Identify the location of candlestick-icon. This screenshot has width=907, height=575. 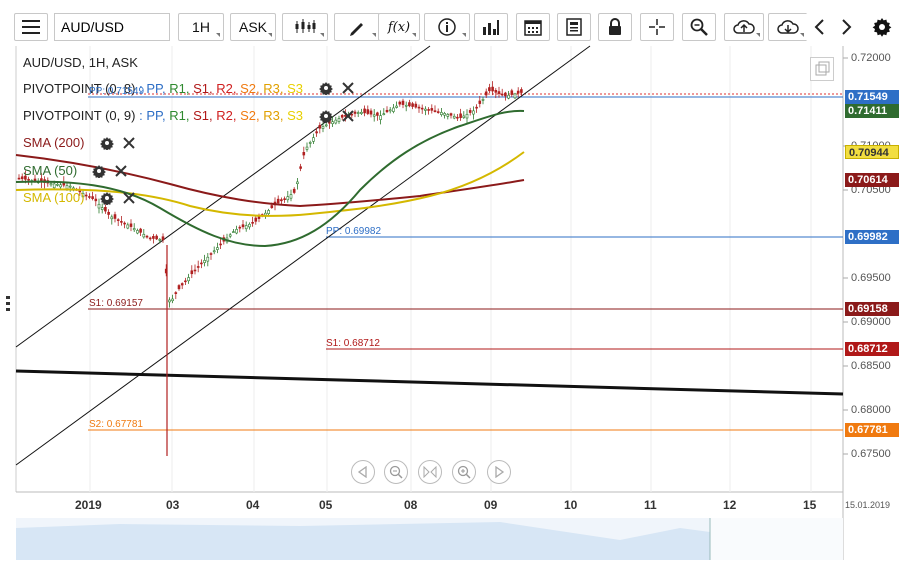
(305, 26).